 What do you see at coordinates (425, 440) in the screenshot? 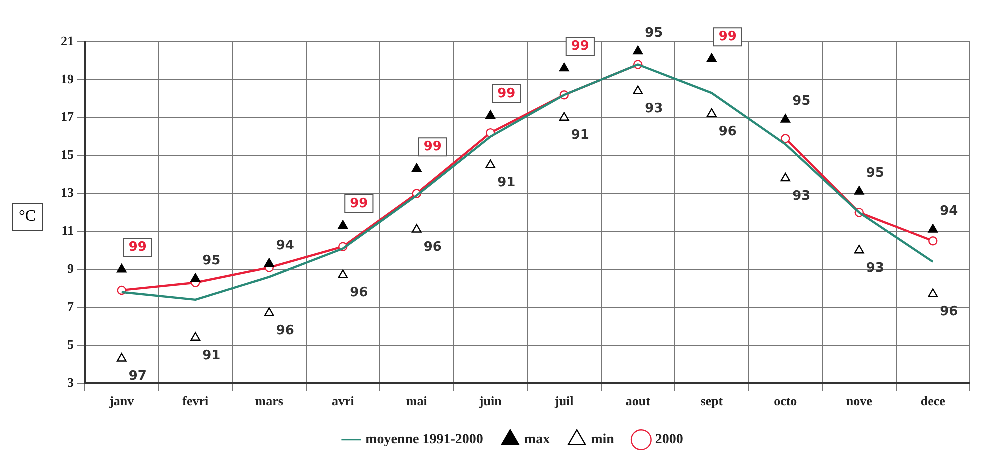
I see `legend-label: moyenne 1991-2000` at bounding box center [425, 440].